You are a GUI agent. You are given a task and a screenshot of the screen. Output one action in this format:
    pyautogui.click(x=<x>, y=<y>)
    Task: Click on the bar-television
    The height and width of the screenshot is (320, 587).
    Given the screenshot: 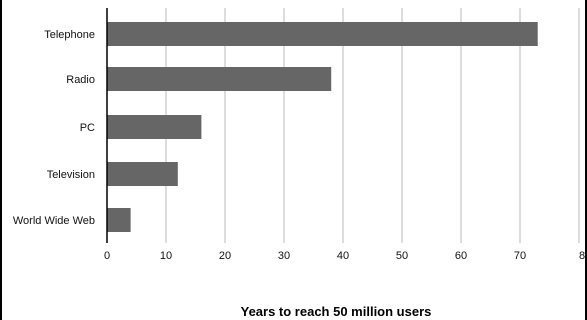 What is the action you would take?
    pyautogui.click(x=142, y=174)
    